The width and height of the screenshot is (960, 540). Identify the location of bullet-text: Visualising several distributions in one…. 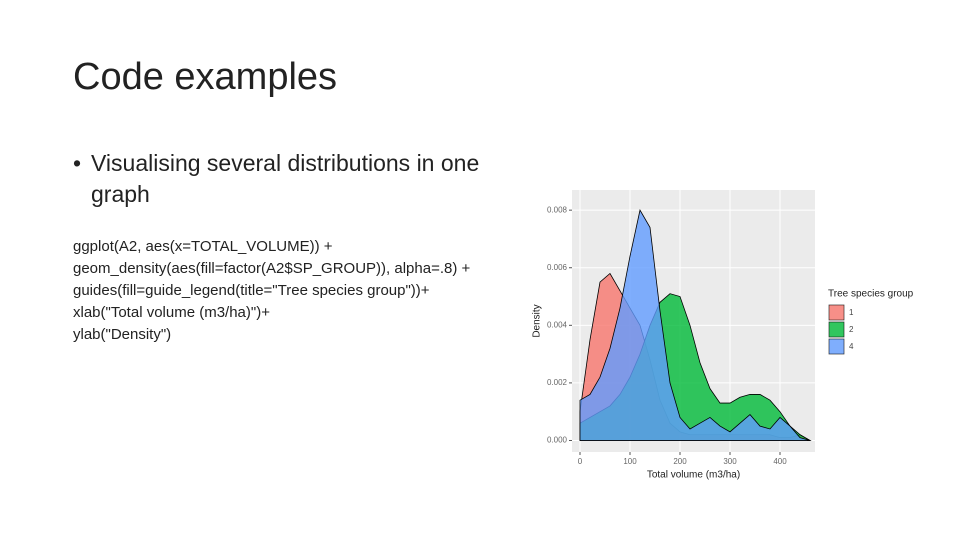
(285, 178).